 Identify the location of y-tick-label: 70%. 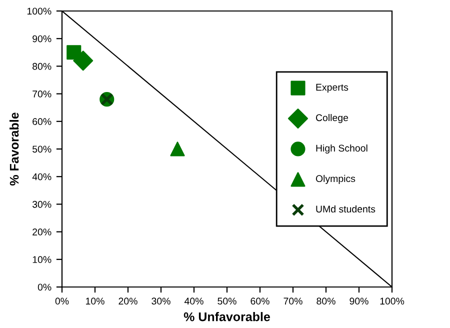
(42, 94).